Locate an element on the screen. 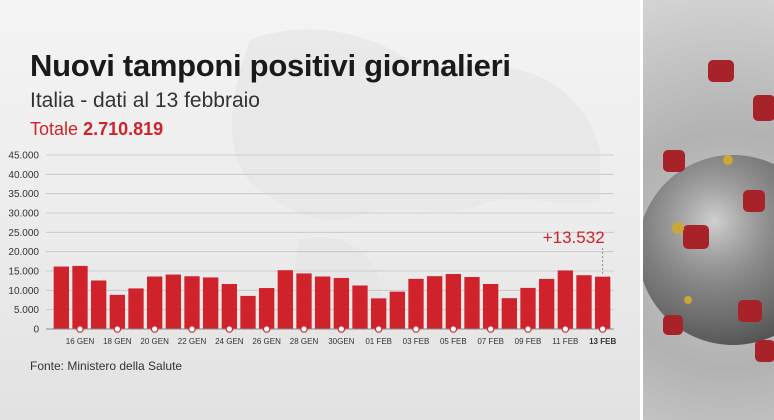 The image size is (774, 420). annotation-group: +13.532 is located at coordinates (574, 251).